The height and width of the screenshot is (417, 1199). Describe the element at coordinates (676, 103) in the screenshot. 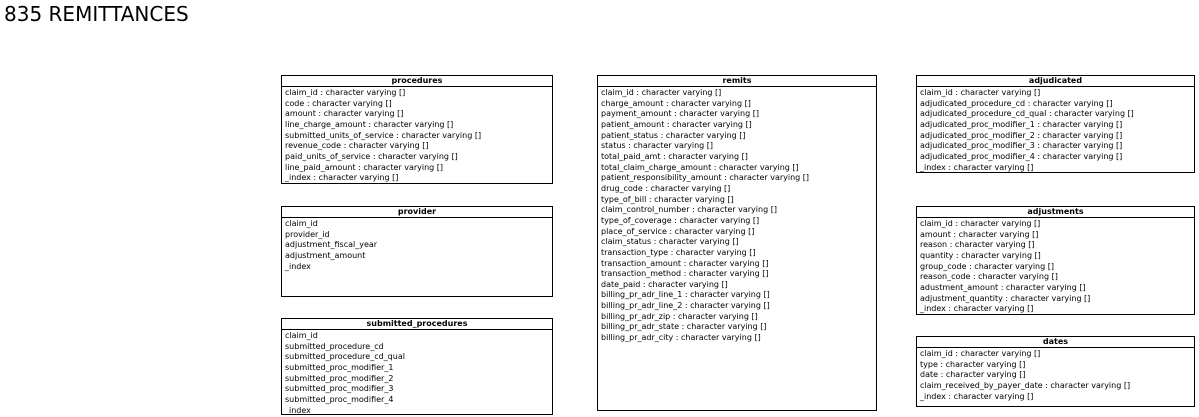

I see `column-row: charge_amount : character varying []` at that location.